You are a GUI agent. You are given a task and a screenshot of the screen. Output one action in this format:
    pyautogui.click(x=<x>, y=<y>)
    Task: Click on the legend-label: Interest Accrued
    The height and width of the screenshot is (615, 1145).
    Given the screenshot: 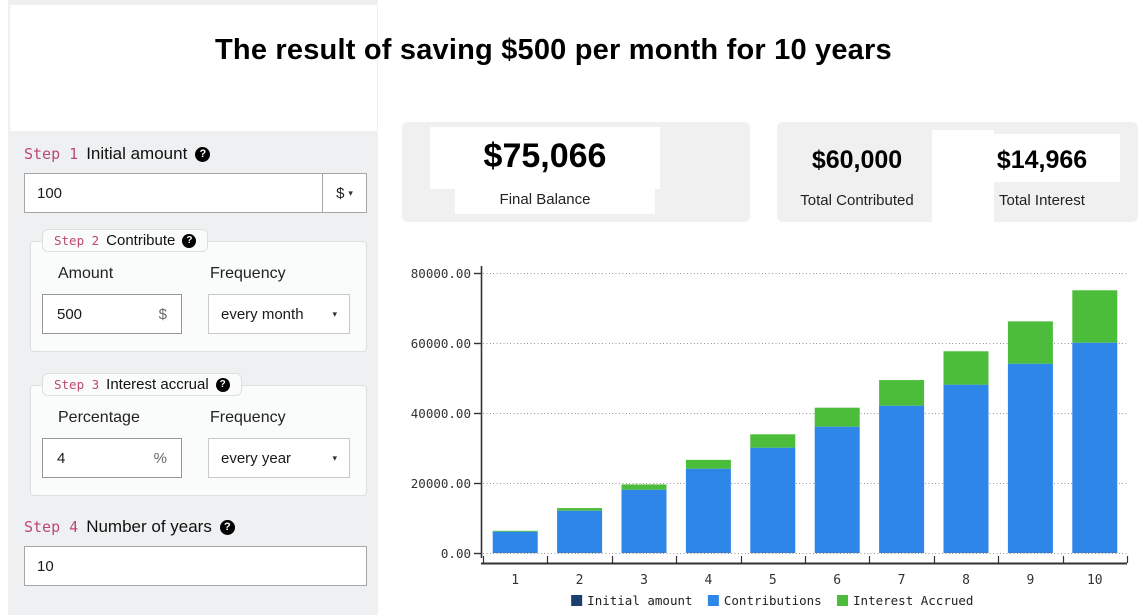 What is the action you would take?
    pyautogui.click(x=913, y=600)
    